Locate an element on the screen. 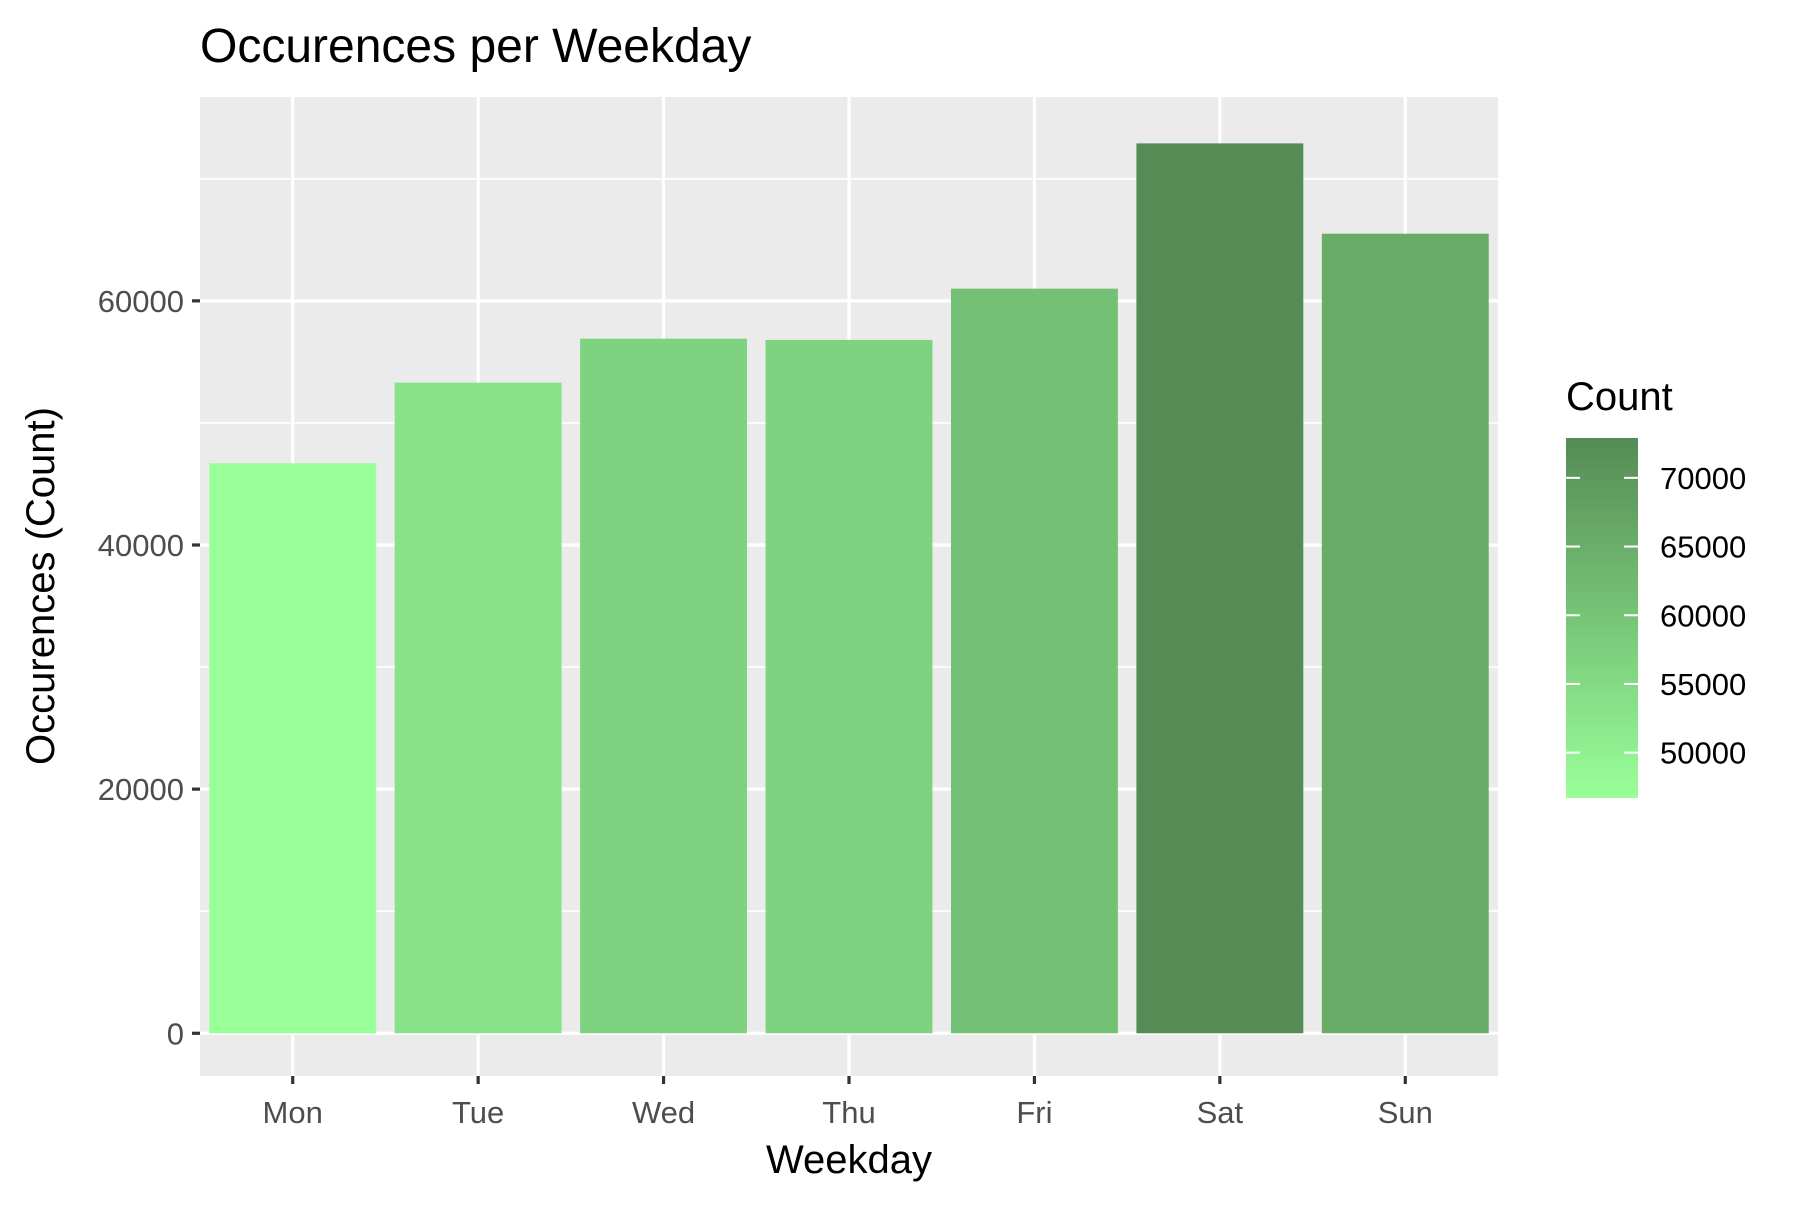 The height and width of the screenshot is (1205, 1800). x-tick-label: Fri is located at coordinates (1034, 1112).